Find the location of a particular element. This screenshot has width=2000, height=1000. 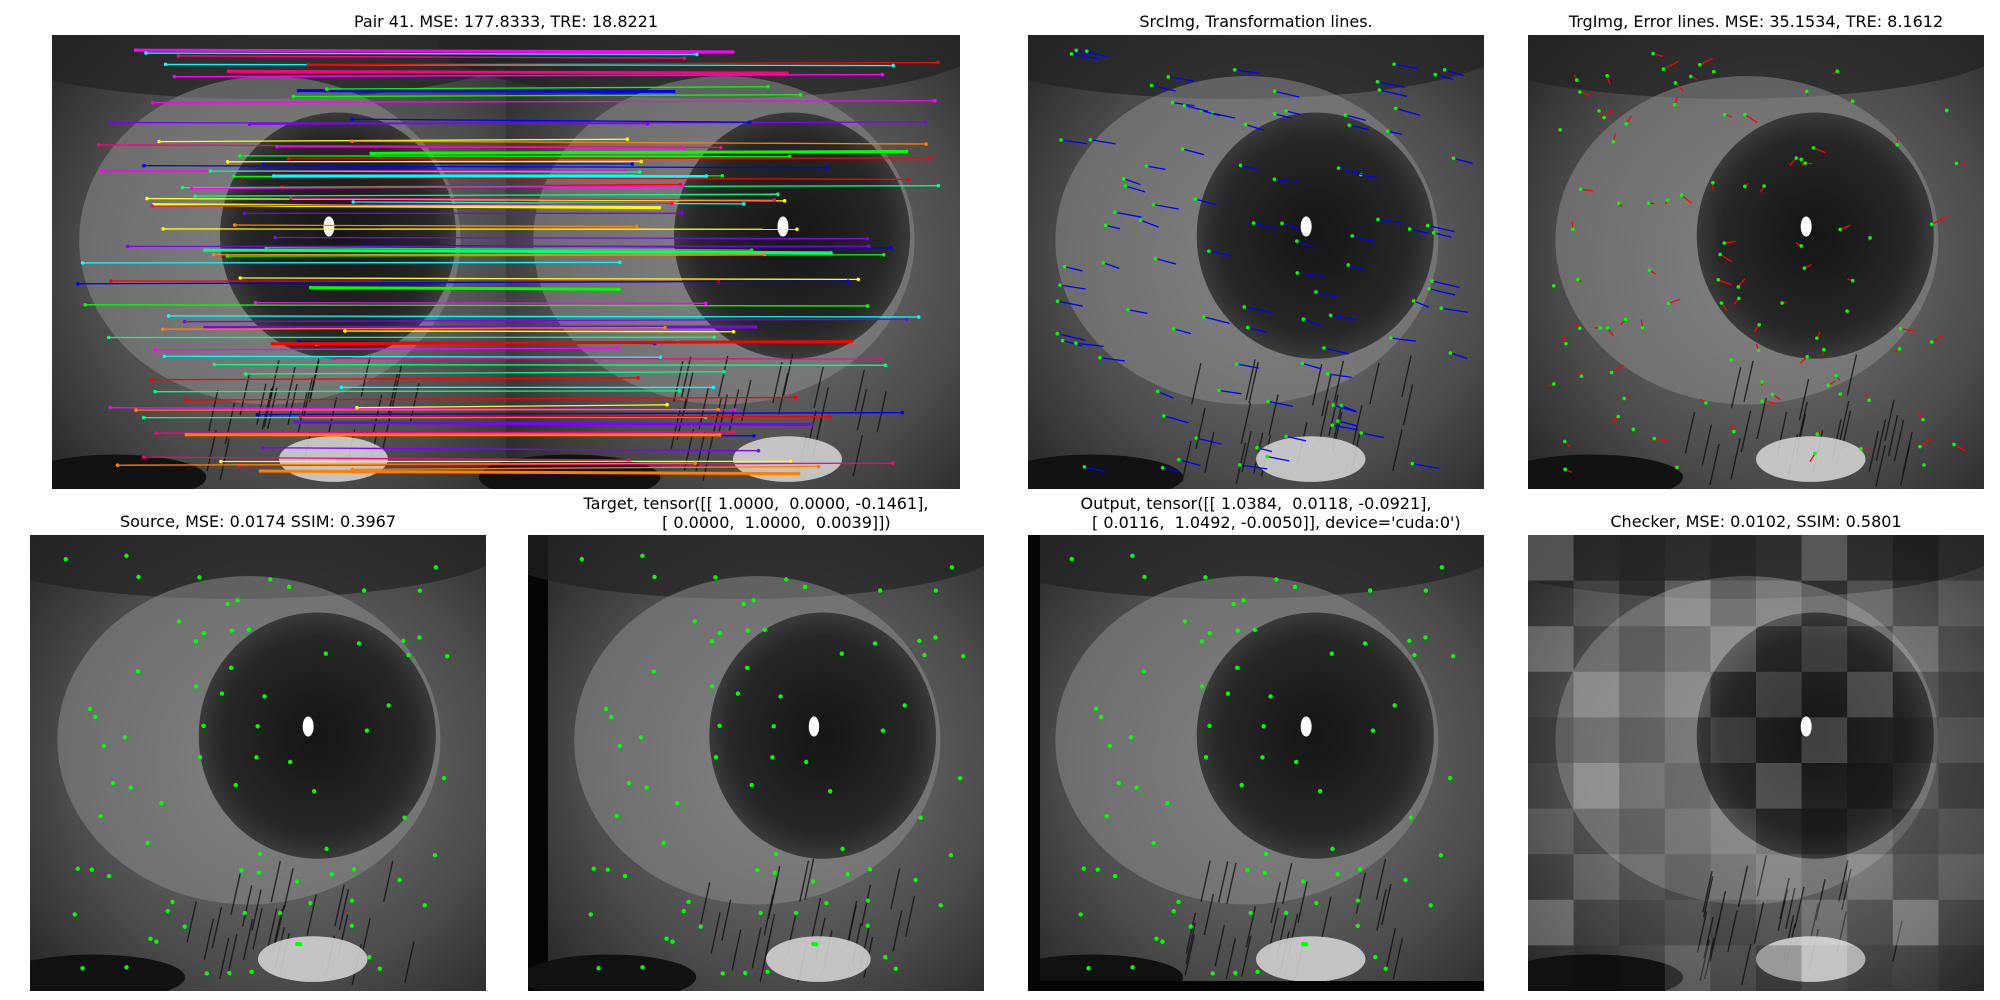

checker-tiles is located at coordinates (1756, 763).